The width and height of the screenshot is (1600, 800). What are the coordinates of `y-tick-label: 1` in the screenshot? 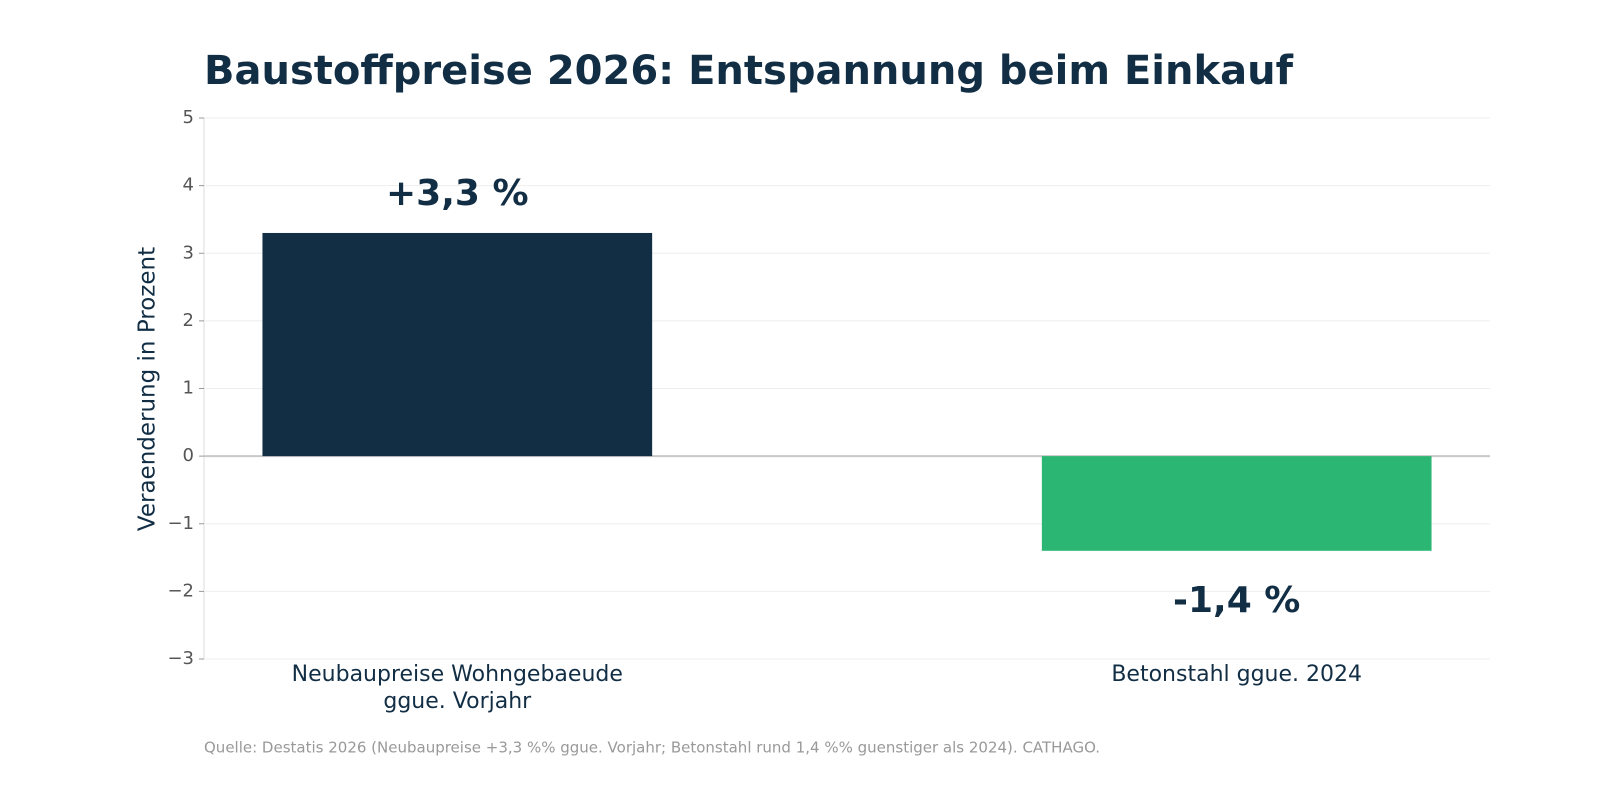 It's located at (188, 388).